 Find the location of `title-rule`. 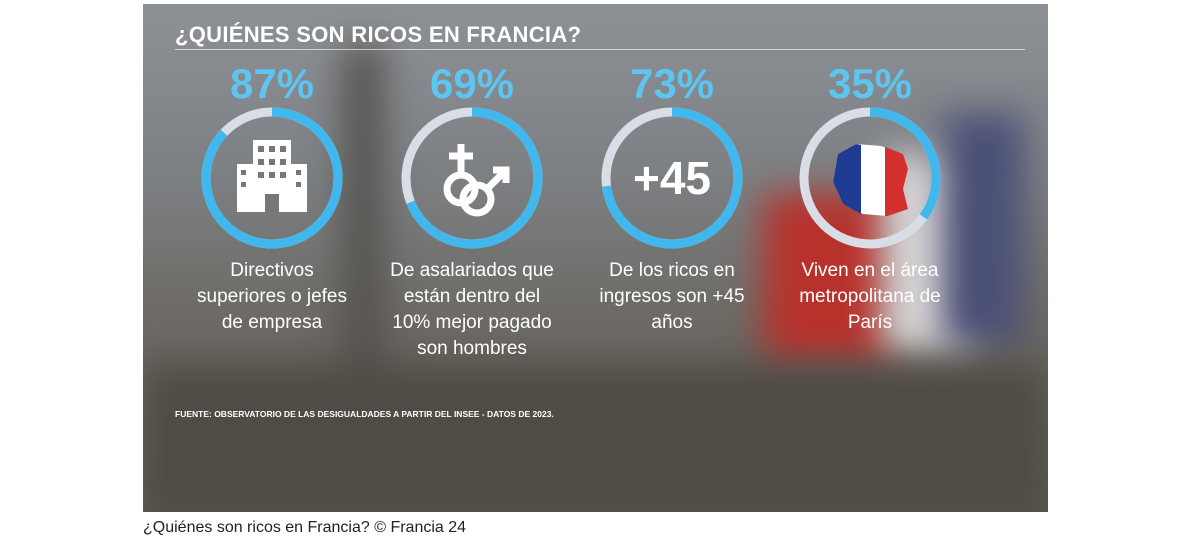

title-rule is located at coordinates (600, 49).